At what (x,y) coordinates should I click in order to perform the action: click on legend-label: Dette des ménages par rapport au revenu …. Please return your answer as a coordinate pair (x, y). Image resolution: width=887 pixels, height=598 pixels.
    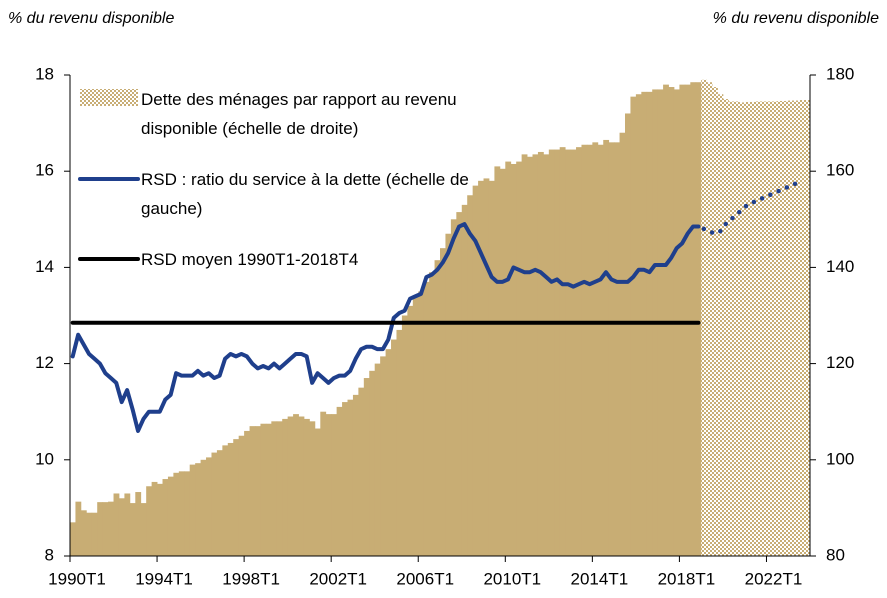
    Looking at the image, I should click on (299, 114).